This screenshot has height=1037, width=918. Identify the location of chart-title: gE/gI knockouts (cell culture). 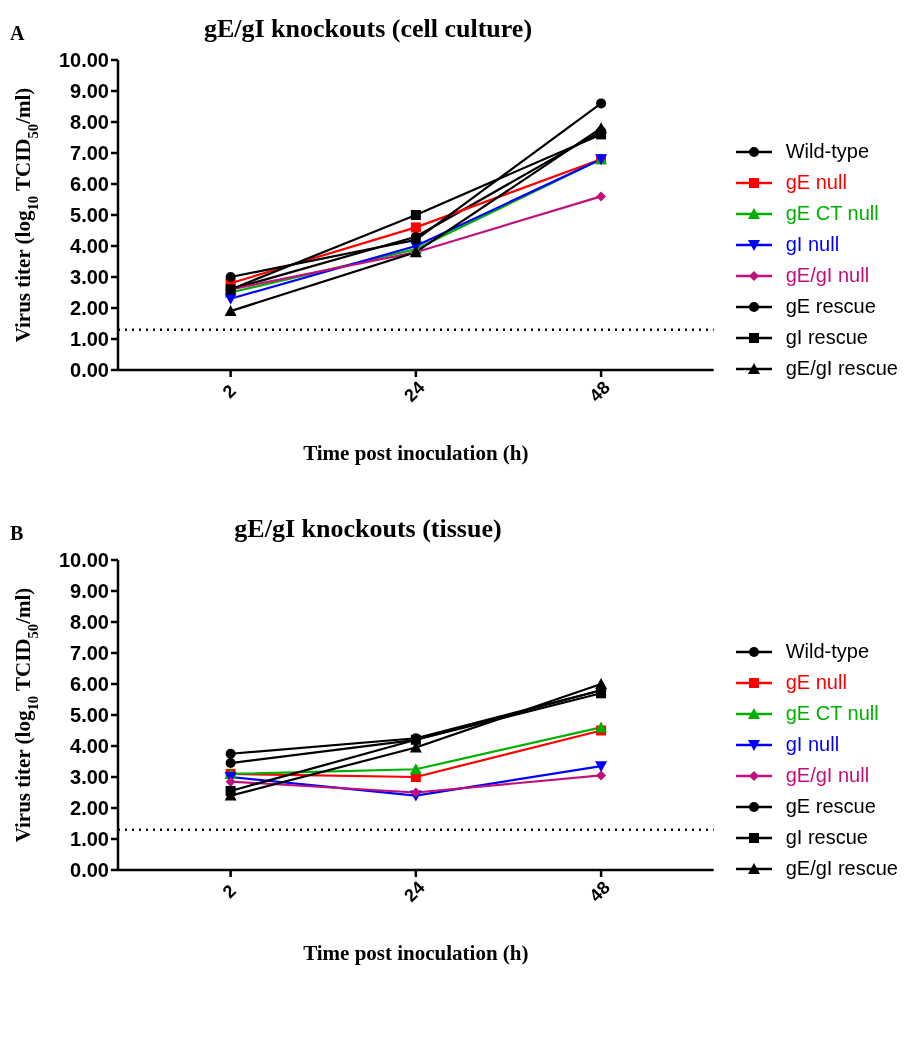
(368, 29).